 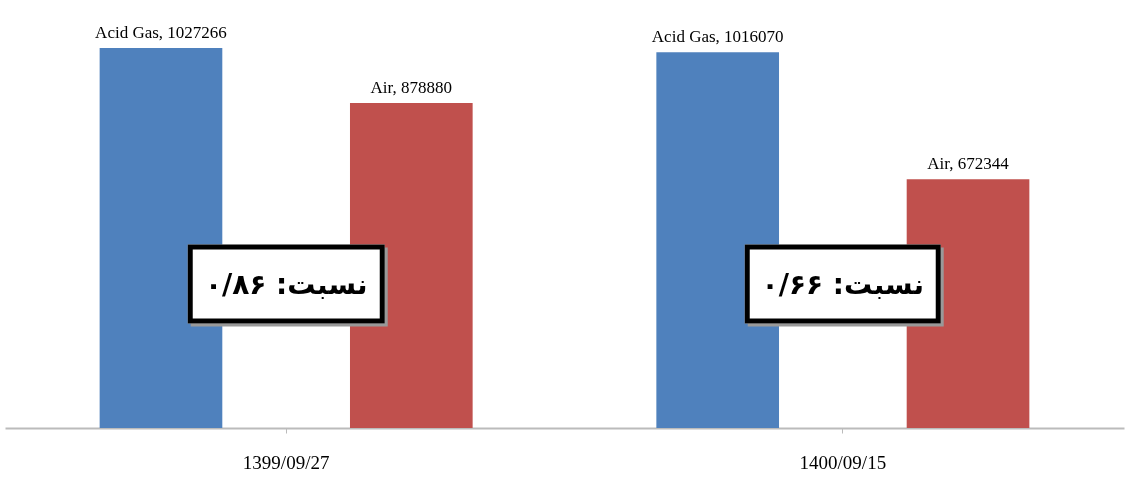 I want to click on x-tick-label: 1399/09/27, so click(x=286, y=462).